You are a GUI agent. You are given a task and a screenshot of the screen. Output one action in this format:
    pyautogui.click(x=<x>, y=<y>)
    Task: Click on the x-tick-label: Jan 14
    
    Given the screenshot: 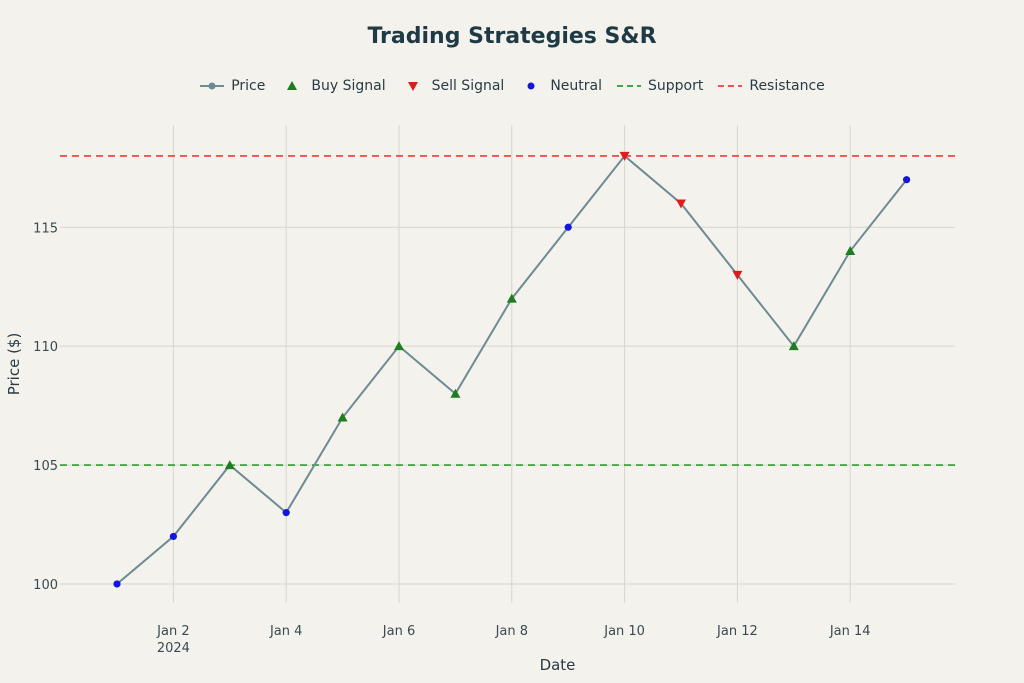 What is the action you would take?
    pyautogui.click(x=850, y=631)
    